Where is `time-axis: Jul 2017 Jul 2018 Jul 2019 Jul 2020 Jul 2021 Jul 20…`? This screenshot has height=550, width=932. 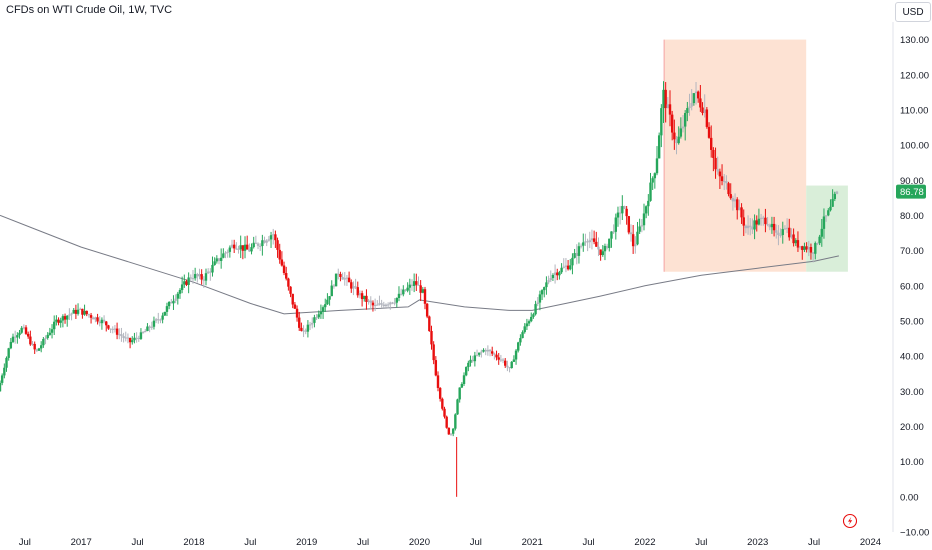 time-axis: Jul 2017 Jul 2018 Jul 2019 Jul 2020 Jul 2021 Jul 20… is located at coordinates (450, 542).